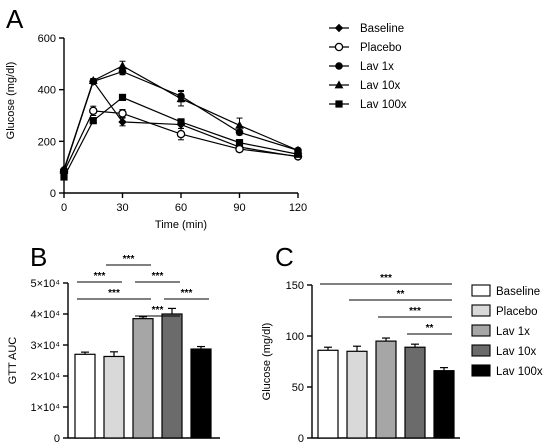  What do you see at coordinates (298, 208) in the screenshot?
I see `x-tick-label: 120` at bounding box center [298, 208].